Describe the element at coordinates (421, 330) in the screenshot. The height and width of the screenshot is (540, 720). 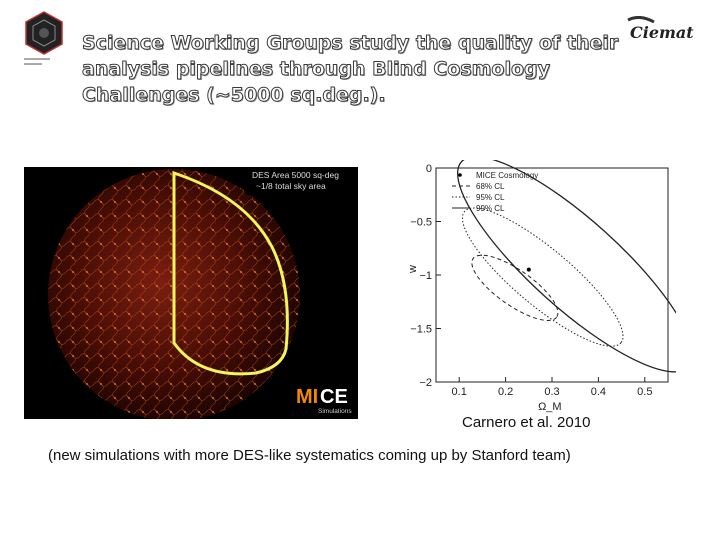
I see `y-tick-label: −1.5` at that location.